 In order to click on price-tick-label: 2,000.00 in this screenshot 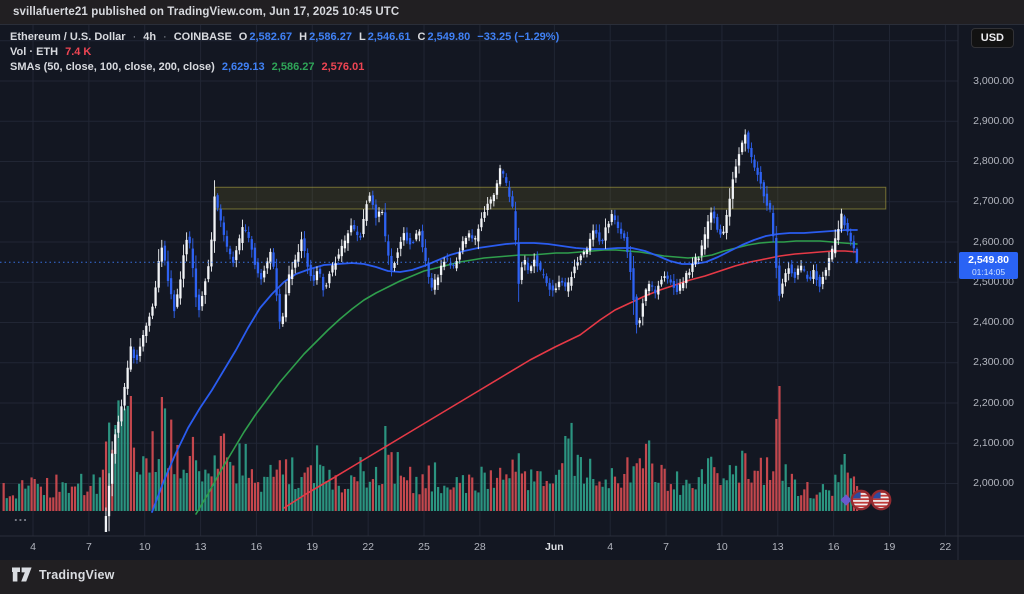, I will do `click(993, 483)`.